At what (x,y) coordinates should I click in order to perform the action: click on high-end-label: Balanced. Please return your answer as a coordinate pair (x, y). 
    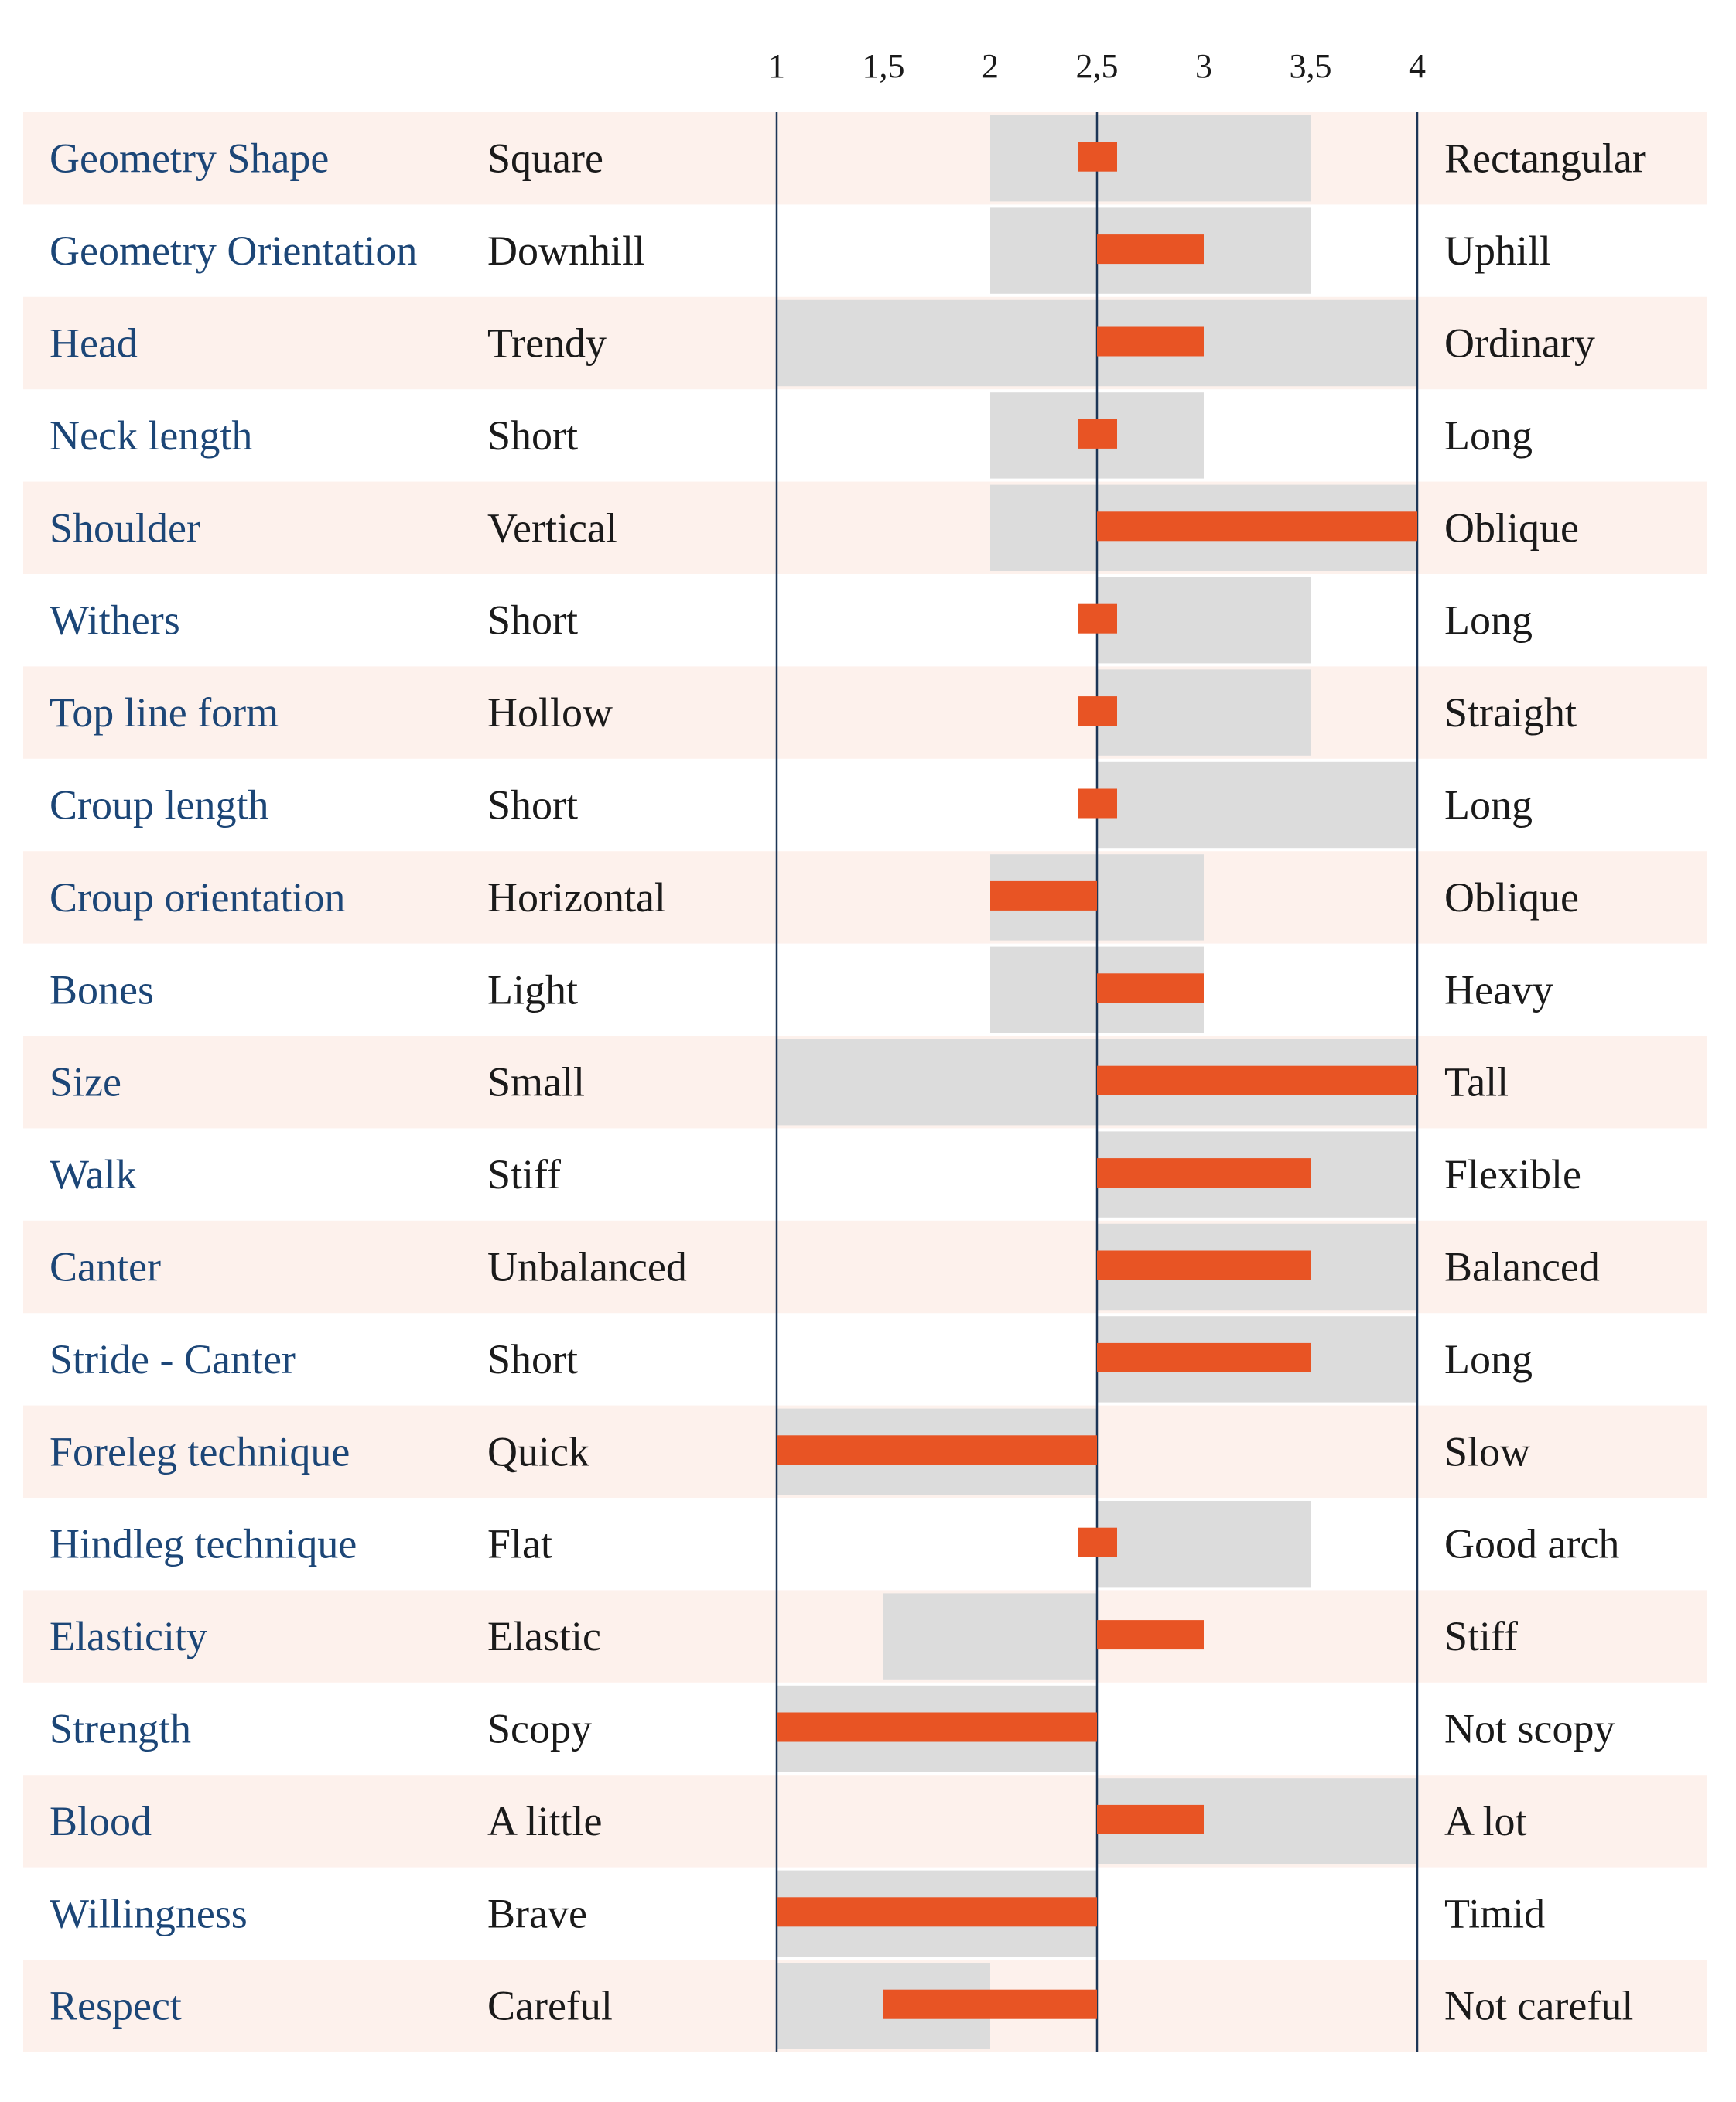
    Looking at the image, I should click on (1522, 1267).